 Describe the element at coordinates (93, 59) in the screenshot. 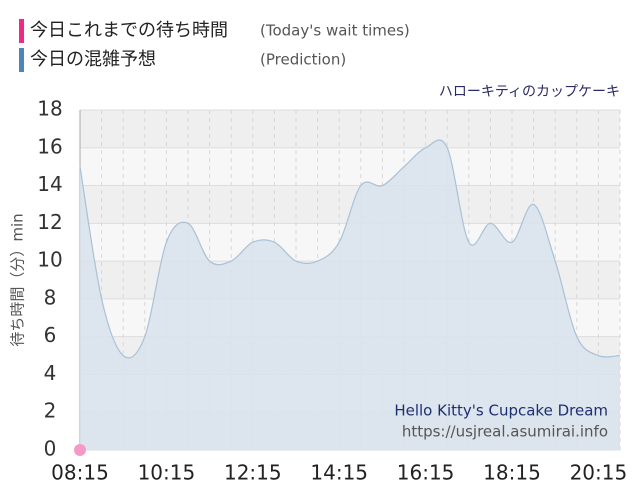

I see `legend-label: 今日の混雑予想` at that location.